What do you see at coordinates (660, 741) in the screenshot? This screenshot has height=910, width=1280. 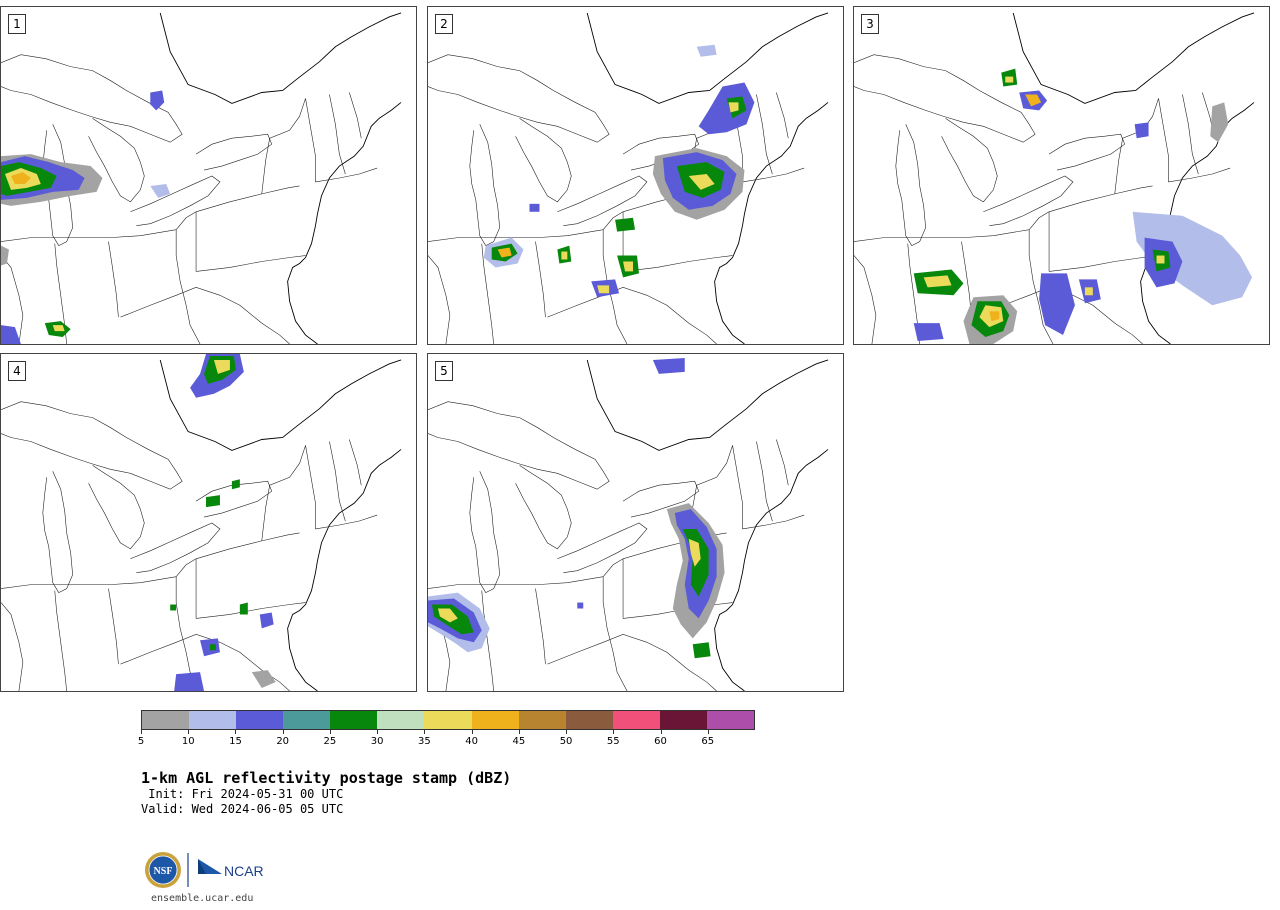 I see `colorbar-tick-label: 60` at bounding box center [660, 741].